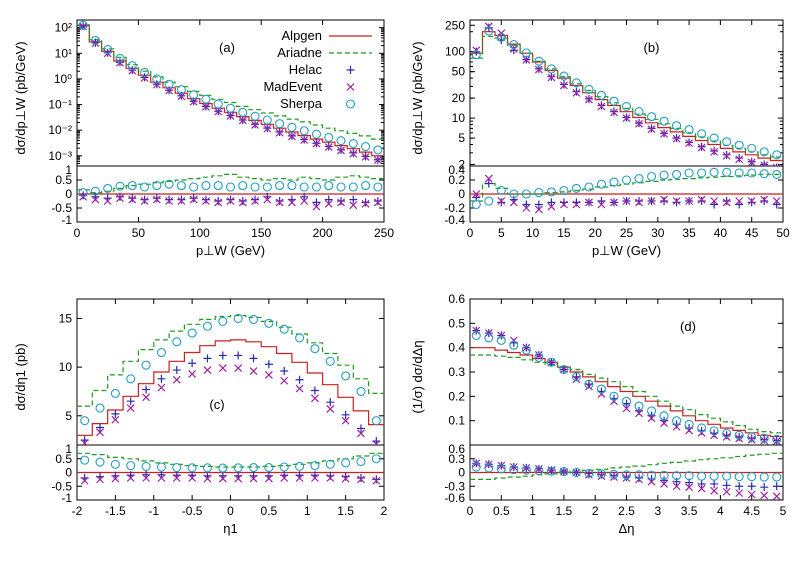  What do you see at coordinates (227, 47) in the screenshot?
I see `panel-label: (a)` at bounding box center [227, 47].